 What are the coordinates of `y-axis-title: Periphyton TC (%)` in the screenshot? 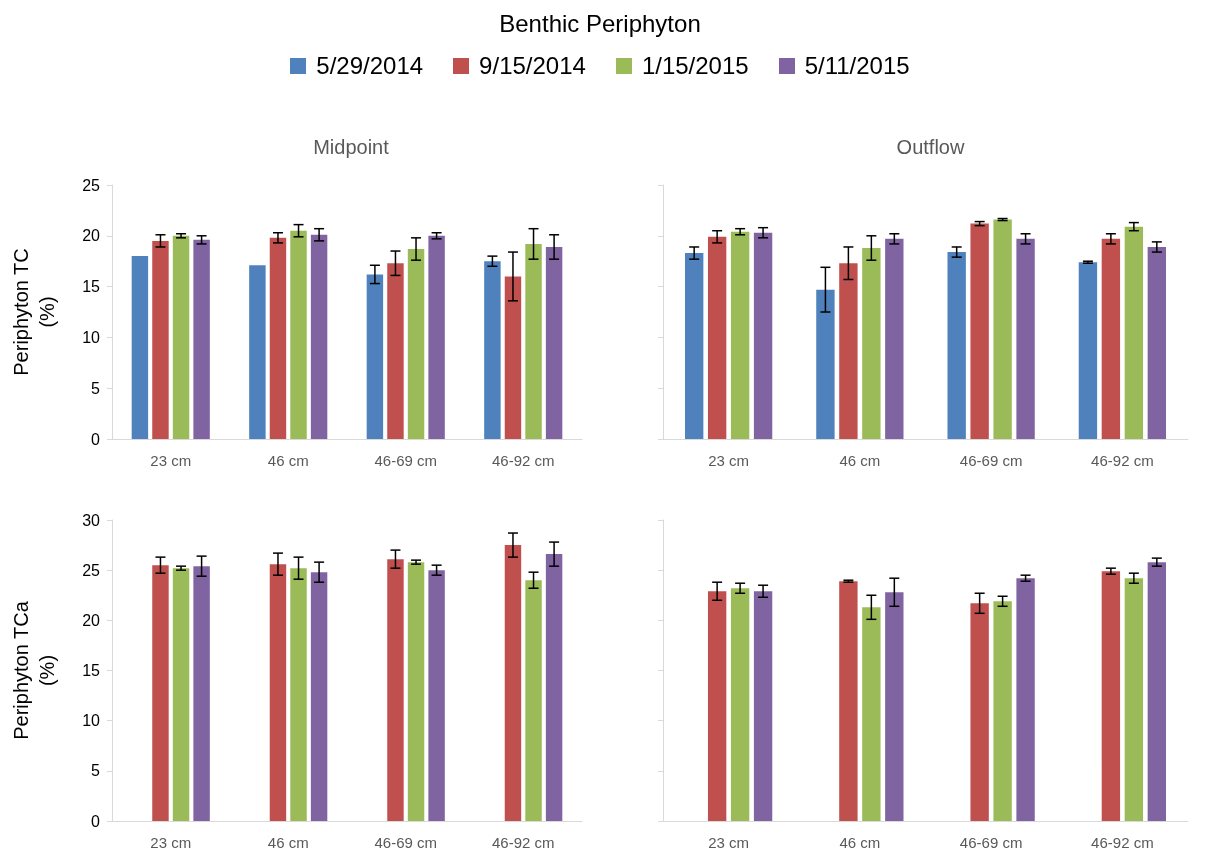 It's located at (34, 312).